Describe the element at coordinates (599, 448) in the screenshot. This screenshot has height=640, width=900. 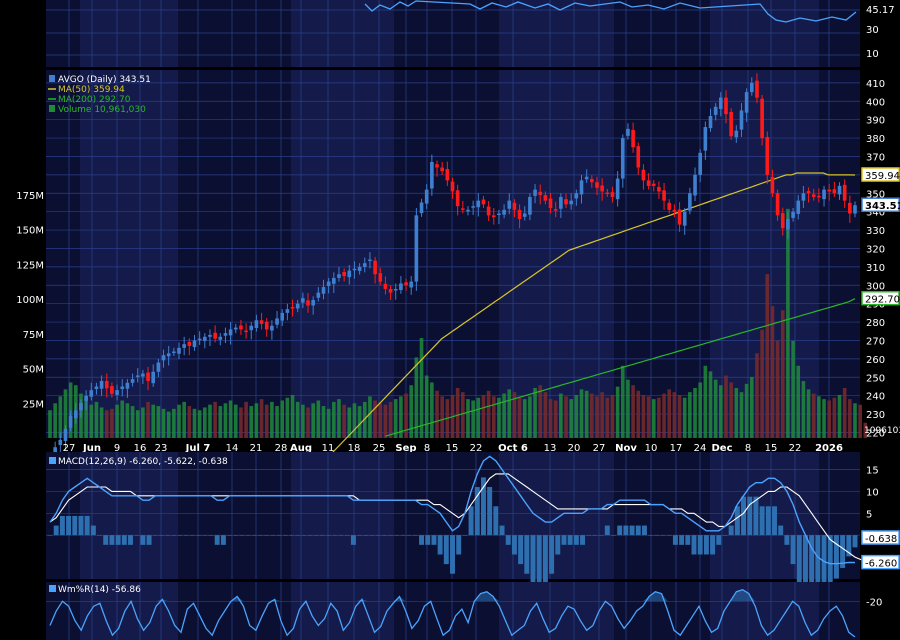
I see `date-tick-label: 27` at that location.